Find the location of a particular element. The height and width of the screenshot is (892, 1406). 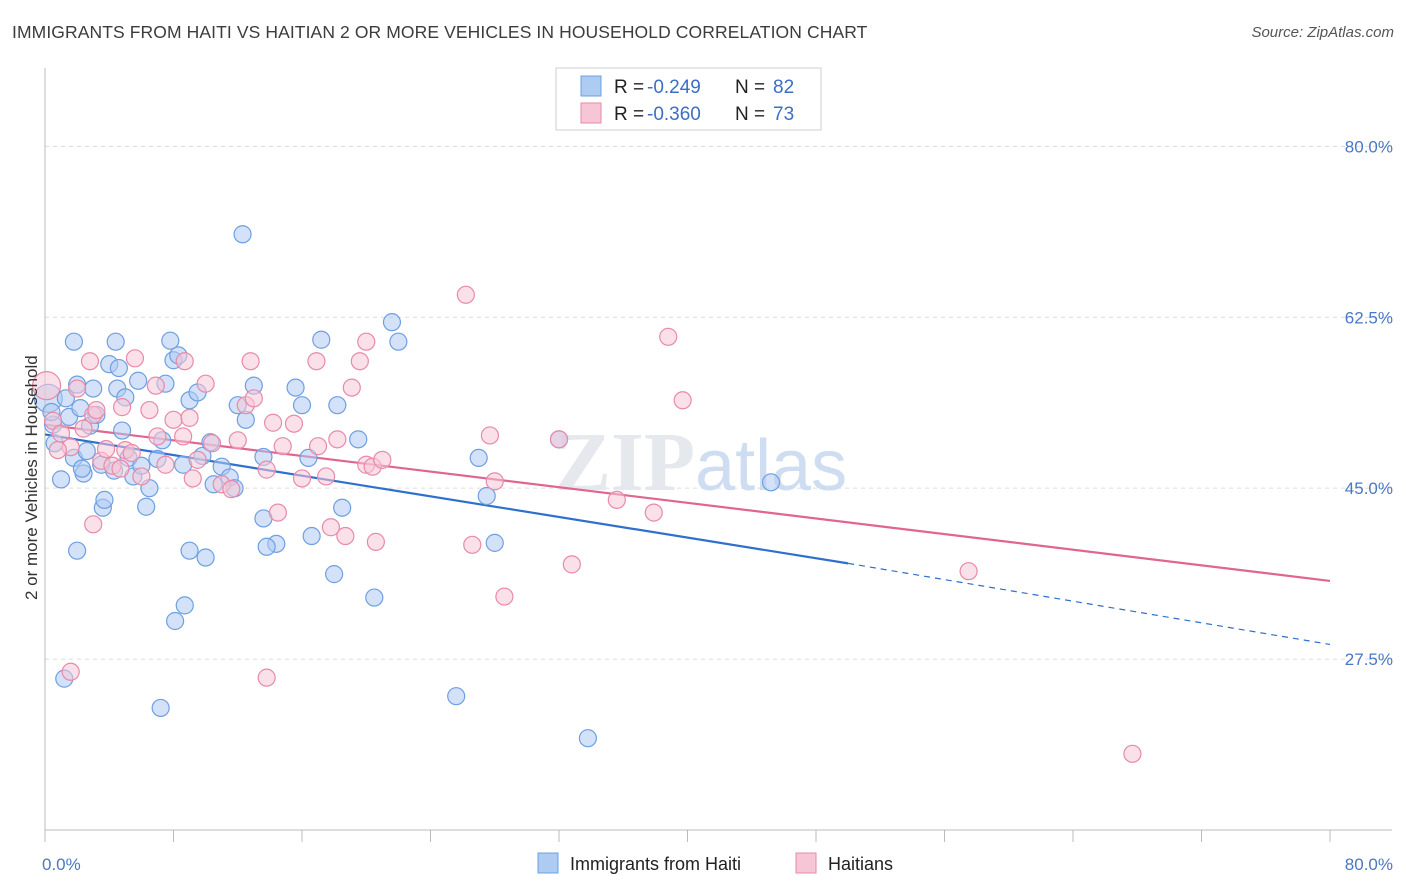

series-legend-swatch-haiti is located at coordinates (548, 863).